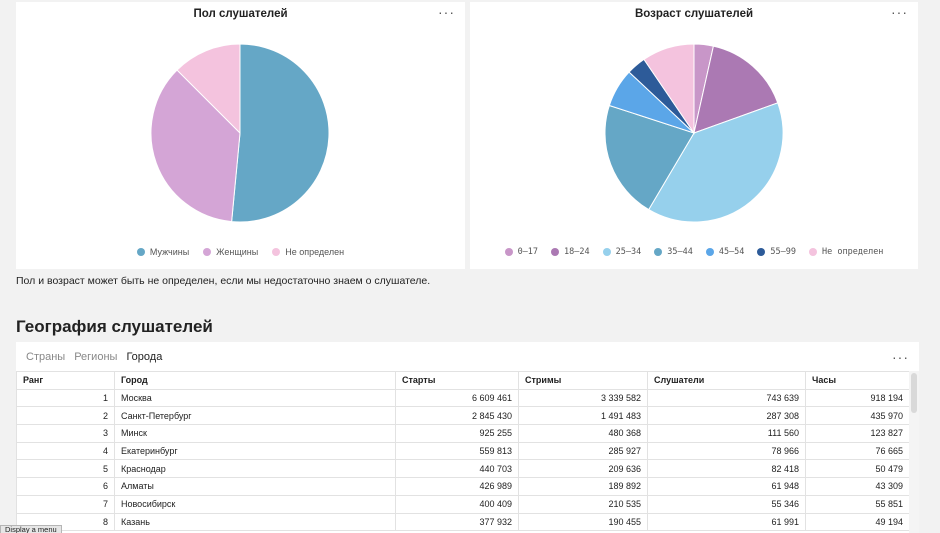  What do you see at coordinates (255, 380) in the screenshot?
I see `col-header-city: Город` at bounding box center [255, 380].